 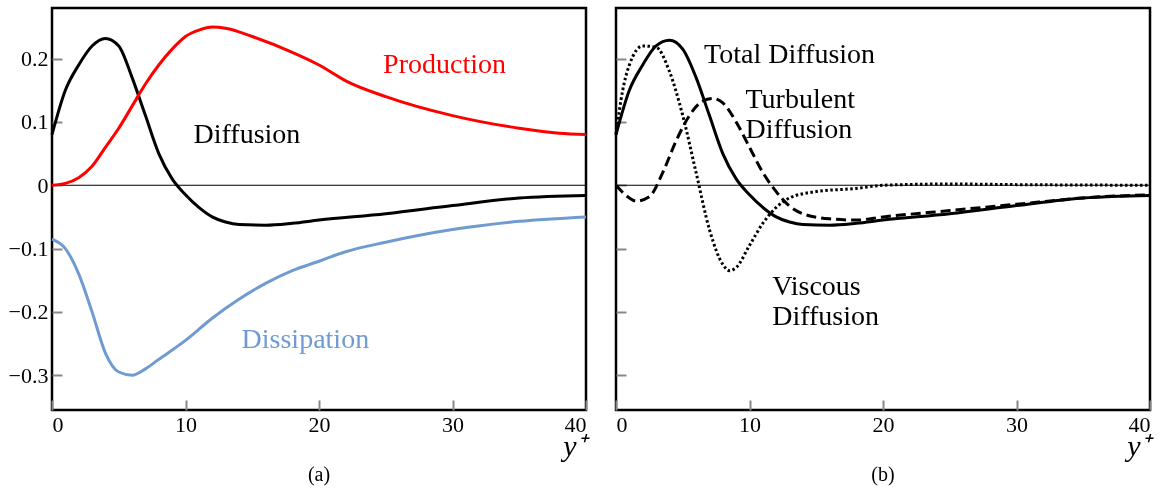 I want to click on y-tick-label: −0.2, so click(x=28, y=312).